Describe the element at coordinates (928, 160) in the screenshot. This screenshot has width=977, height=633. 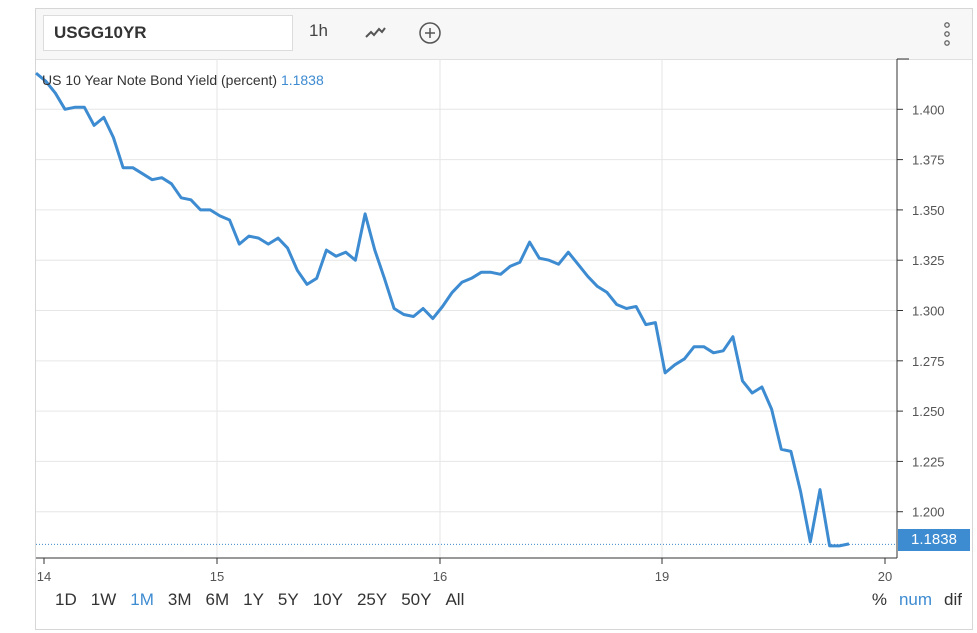
I see `y-tick-label: 1.375` at that location.